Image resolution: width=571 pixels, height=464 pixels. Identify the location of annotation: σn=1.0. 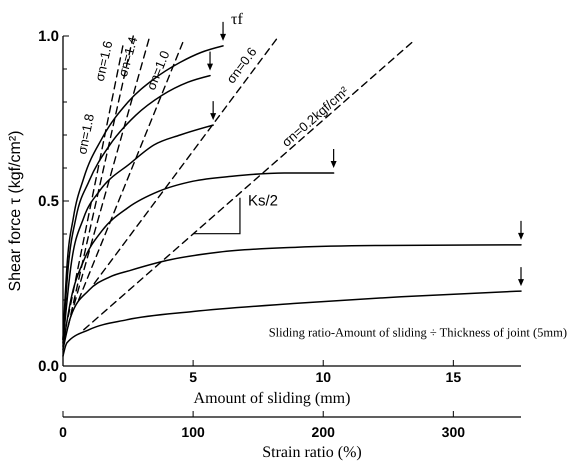
(157, 70).